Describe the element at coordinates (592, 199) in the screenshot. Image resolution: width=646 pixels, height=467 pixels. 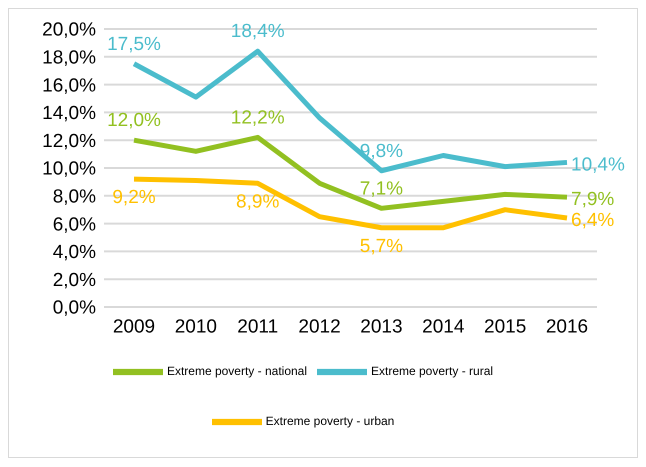
I see `data-label: 7,9%` at that location.